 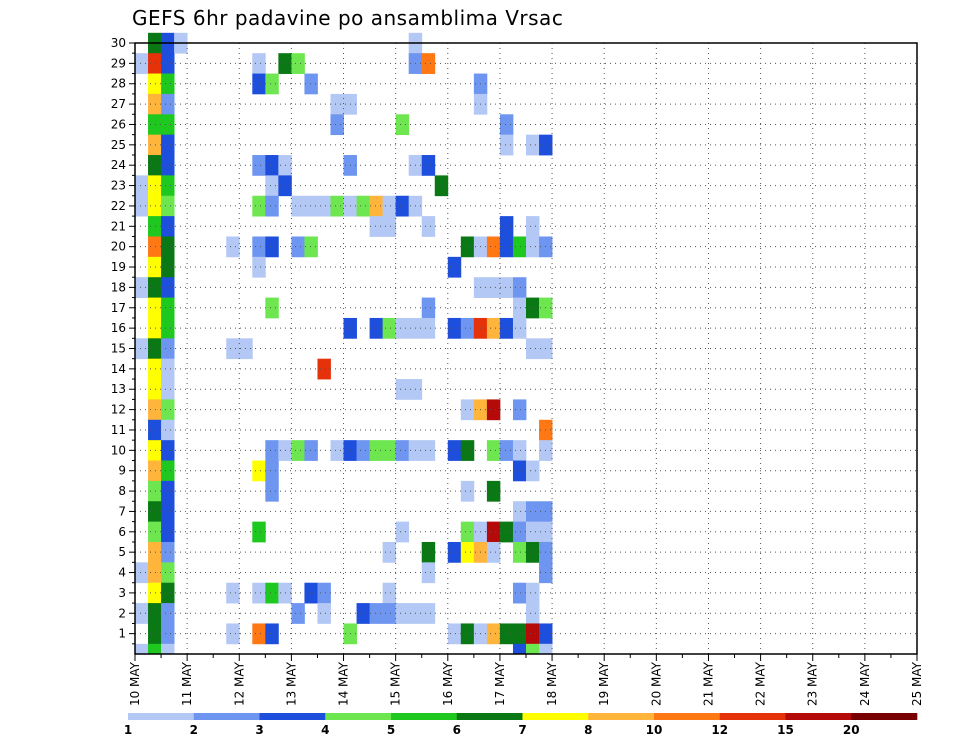 I want to click on x-tick-label: 16 MAY, so click(x=448, y=683).